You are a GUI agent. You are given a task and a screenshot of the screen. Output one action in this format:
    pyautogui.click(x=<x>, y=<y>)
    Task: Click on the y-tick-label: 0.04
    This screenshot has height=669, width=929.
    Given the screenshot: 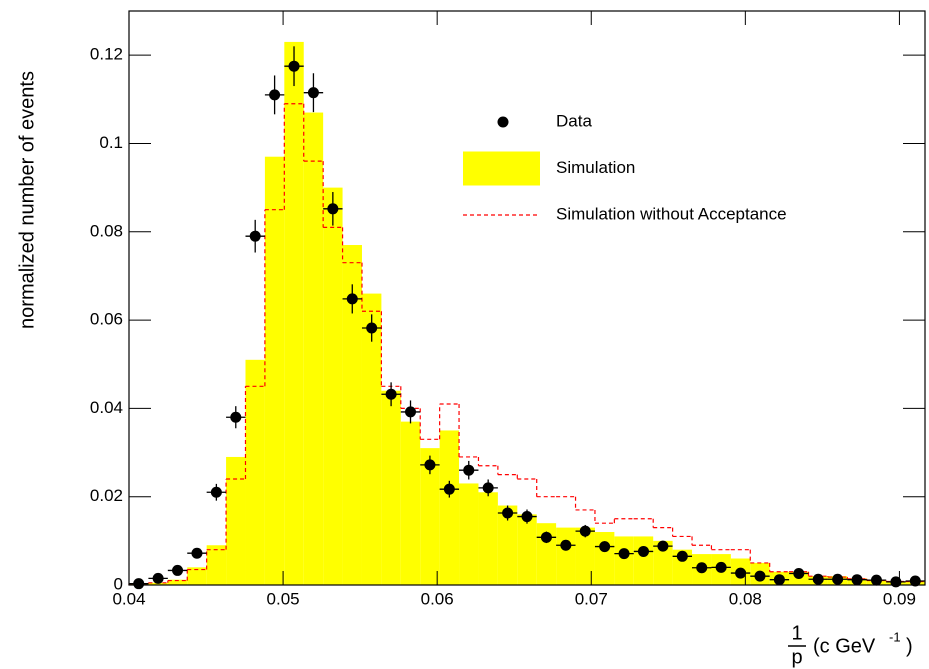 What is the action you would take?
    pyautogui.click(x=106, y=407)
    